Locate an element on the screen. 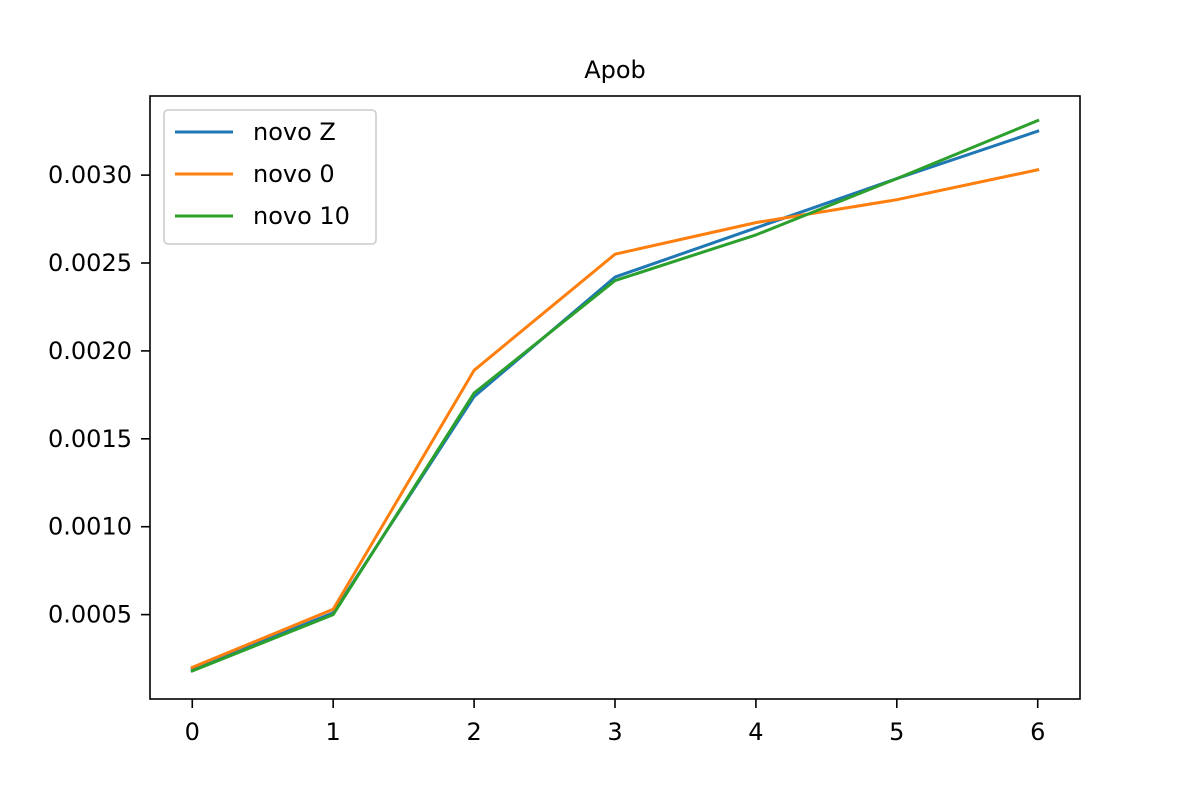 This screenshot has height=800, width=1200. y-tick-label: 0.0005 is located at coordinates (90, 615).